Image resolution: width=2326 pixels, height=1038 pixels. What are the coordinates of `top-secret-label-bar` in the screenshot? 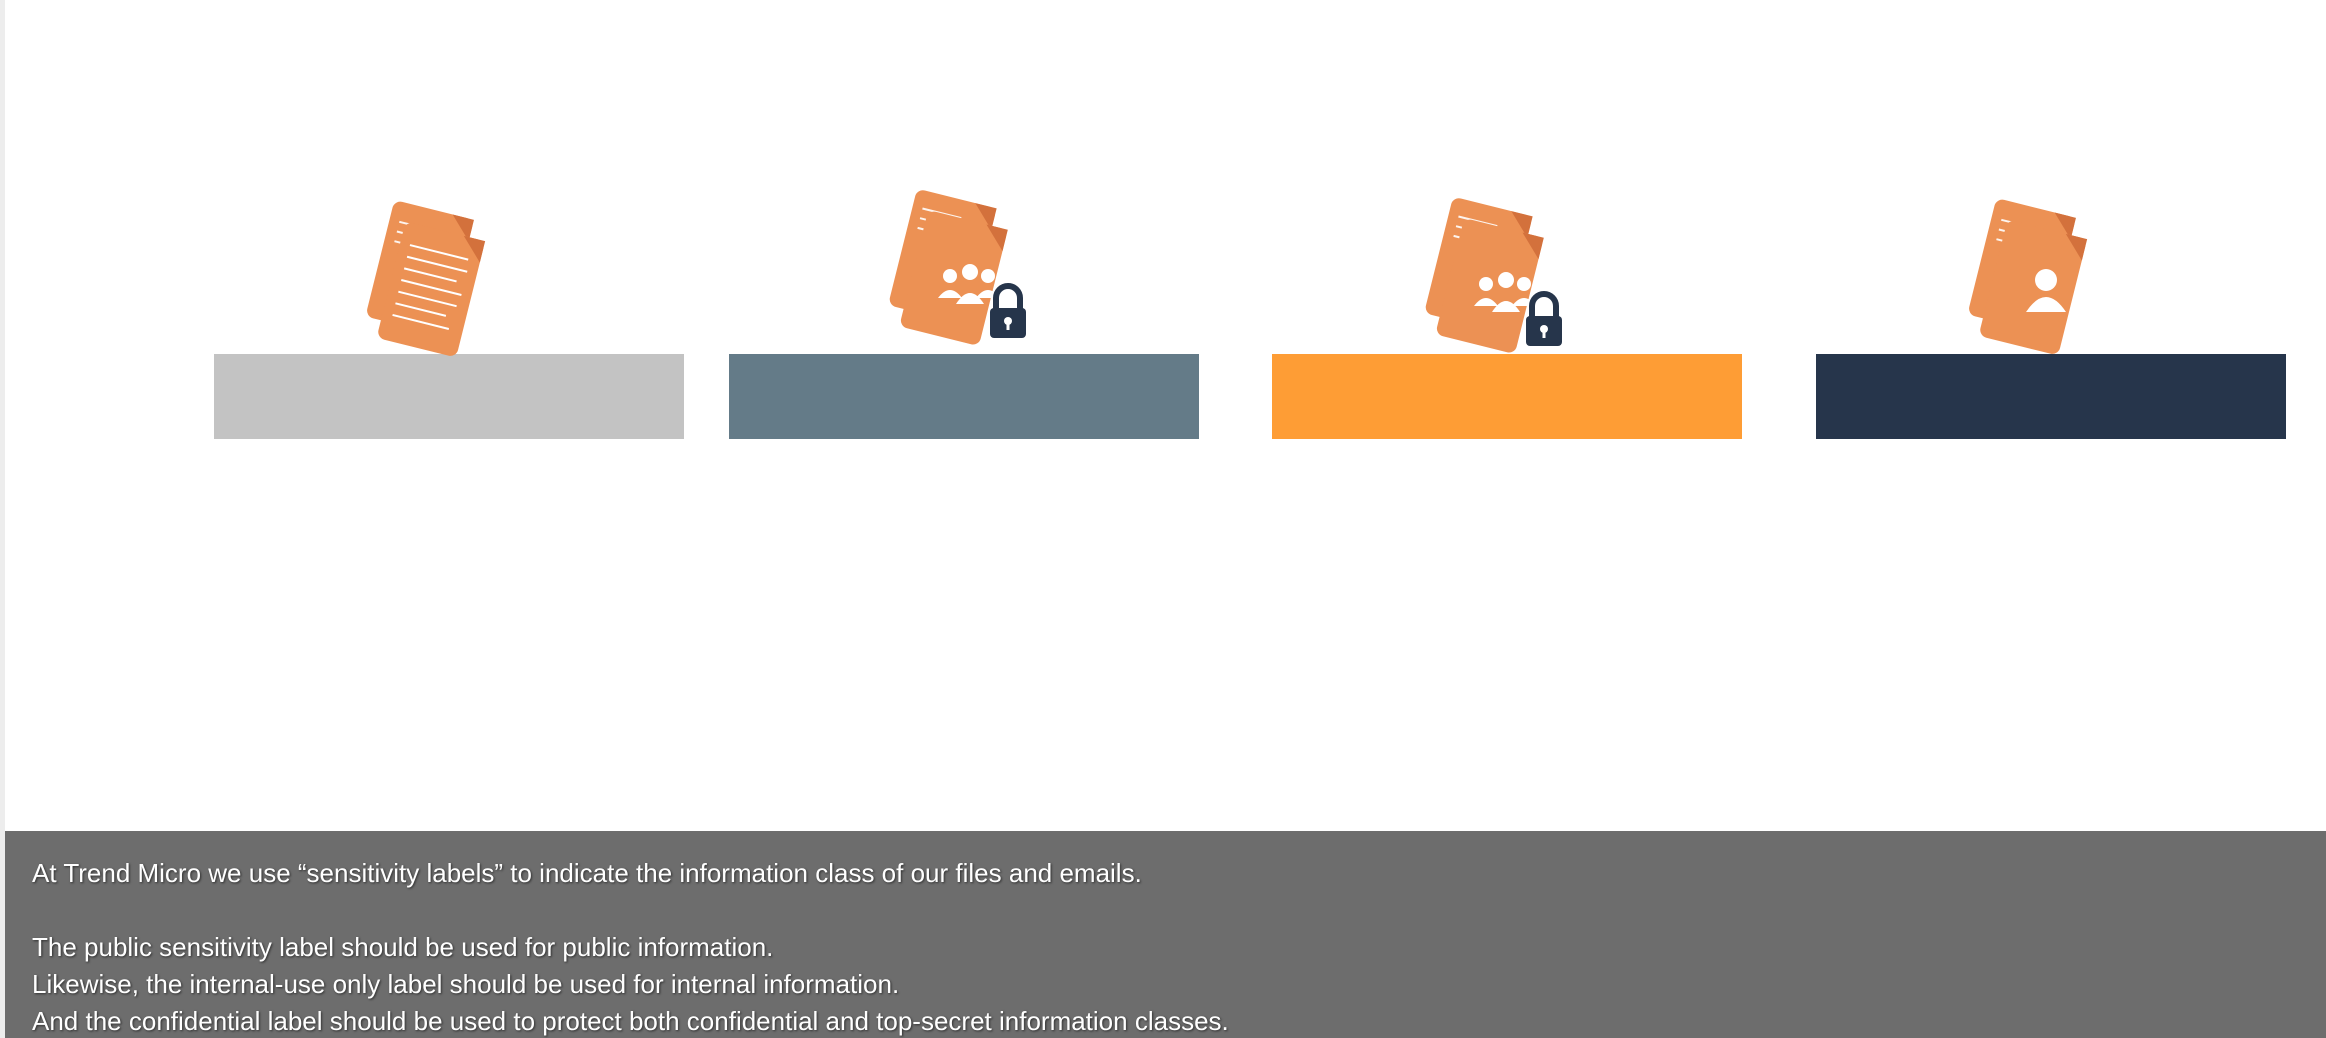 It's located at (2051, 396).